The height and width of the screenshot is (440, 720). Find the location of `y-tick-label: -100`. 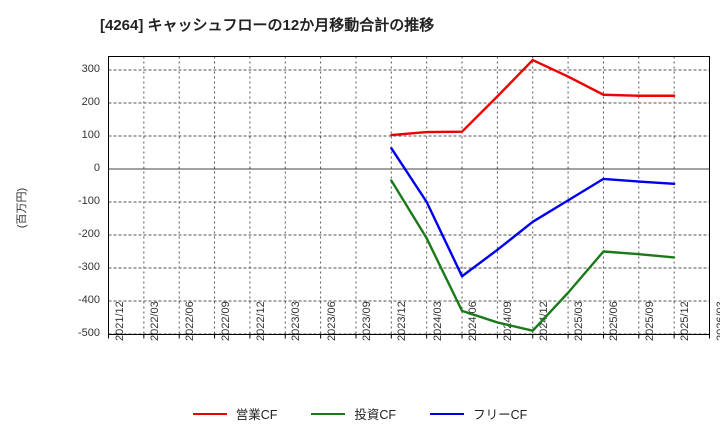

y-tick-label: -100 is located at coordinates (88, 201).